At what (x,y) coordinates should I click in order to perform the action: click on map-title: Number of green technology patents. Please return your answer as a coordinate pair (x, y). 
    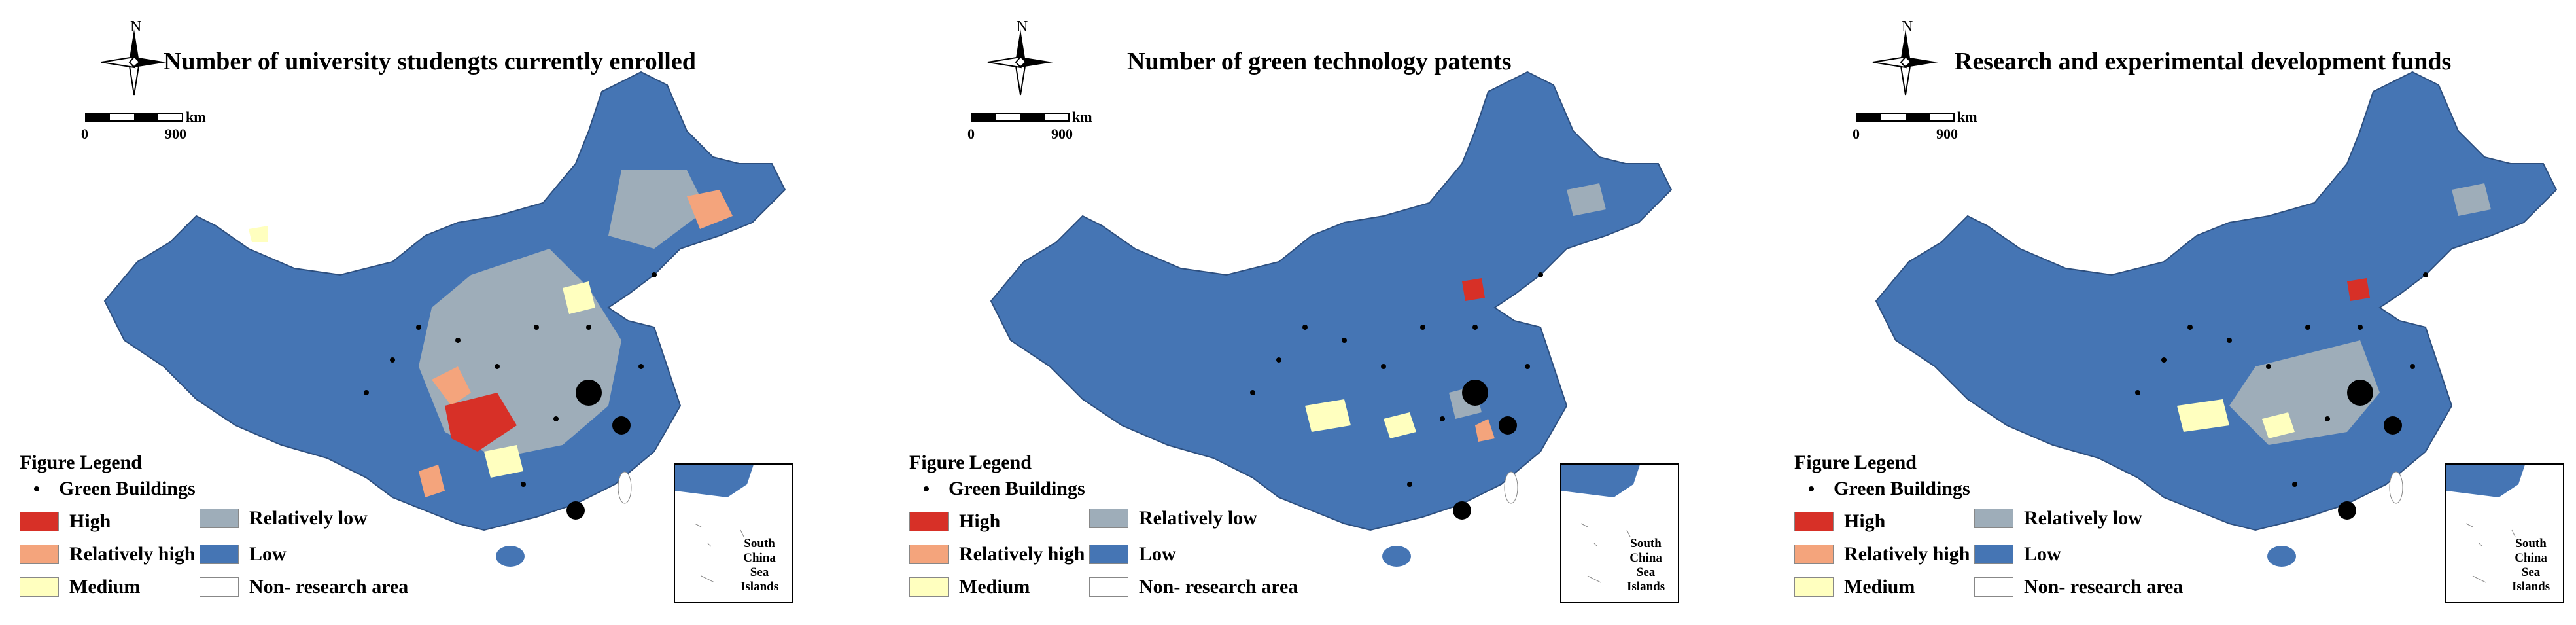
    Looking at the image, I should click on (1319, 61).